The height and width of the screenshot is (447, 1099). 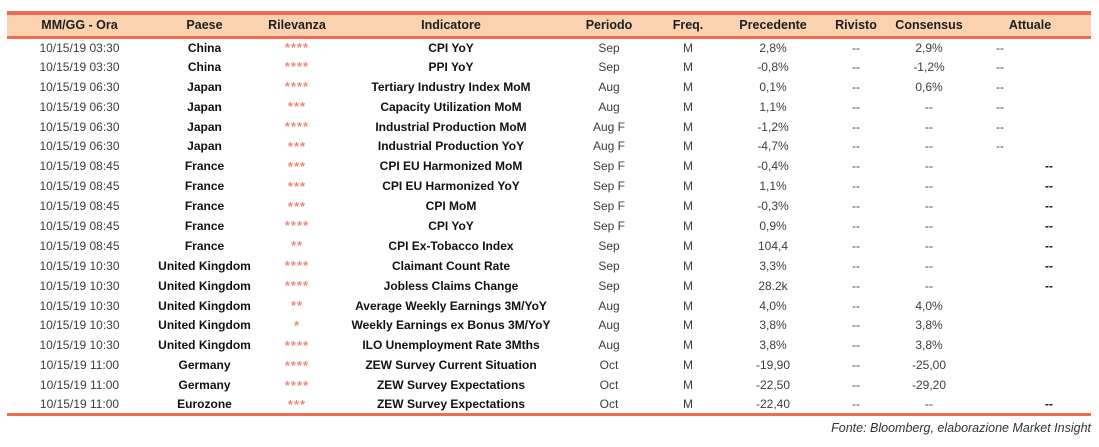 I want to click on cell-previous: -1,2%, so click(x=773, y=126).